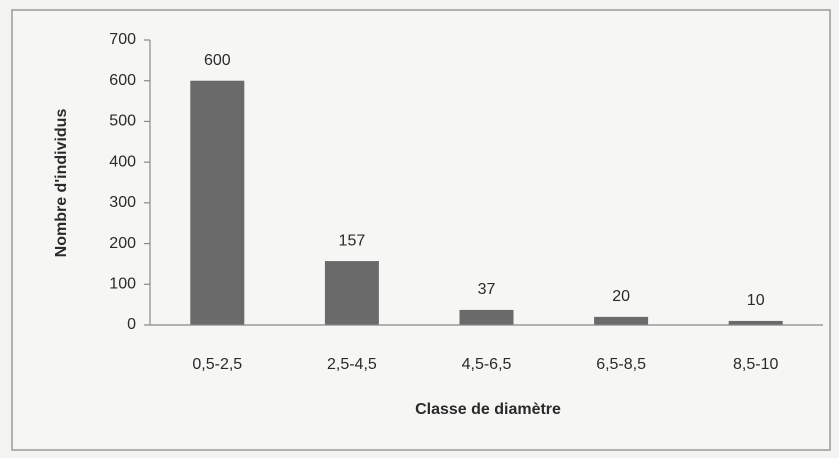 This screenshot has height=458, width=839. Describe the element at coordinates (217, 364) in the screenshot. I see `x-tick-label: 0,5-2,5` at that location.